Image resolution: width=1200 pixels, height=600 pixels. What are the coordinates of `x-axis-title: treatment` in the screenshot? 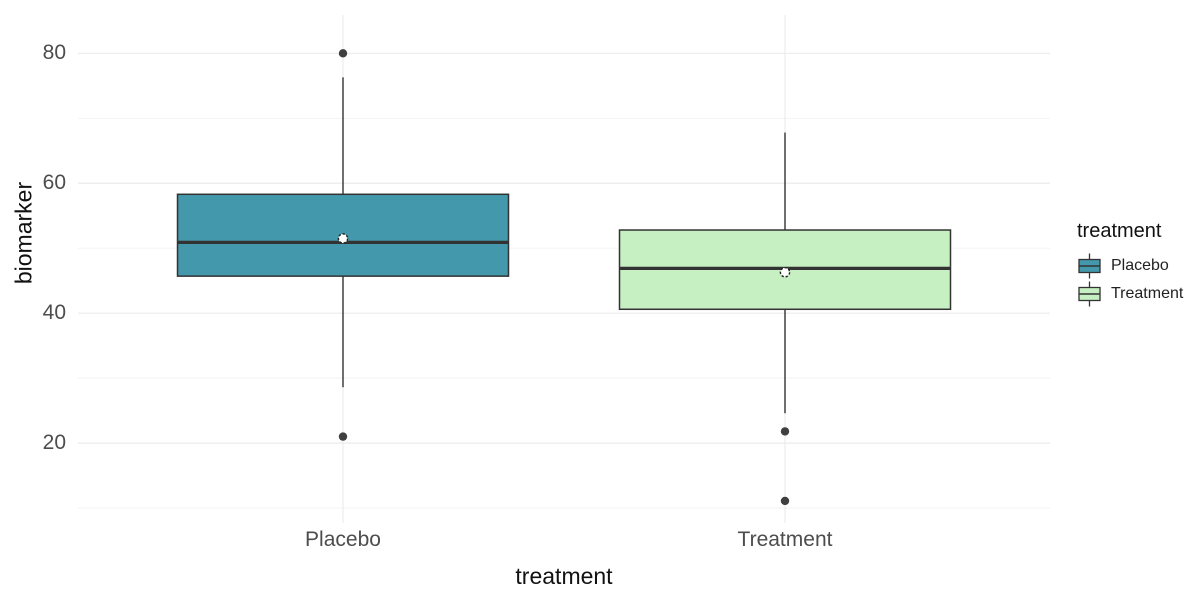 It's located at (564, 576).